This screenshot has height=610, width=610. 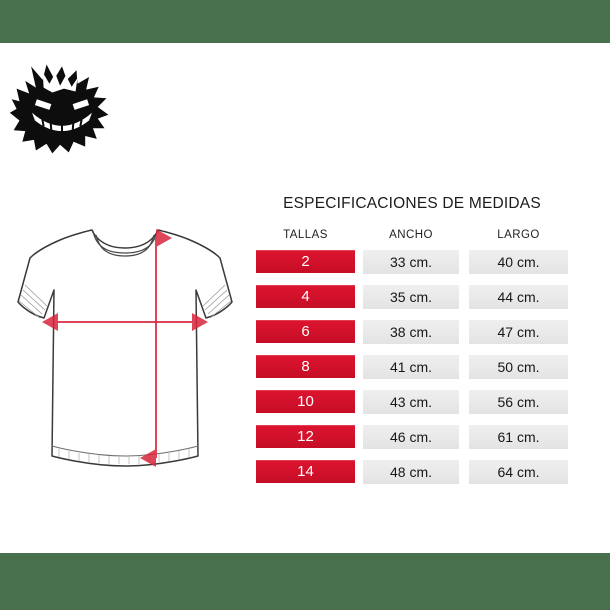 I want to click on width-cell: 41 cm., so click(x=411, y=367).